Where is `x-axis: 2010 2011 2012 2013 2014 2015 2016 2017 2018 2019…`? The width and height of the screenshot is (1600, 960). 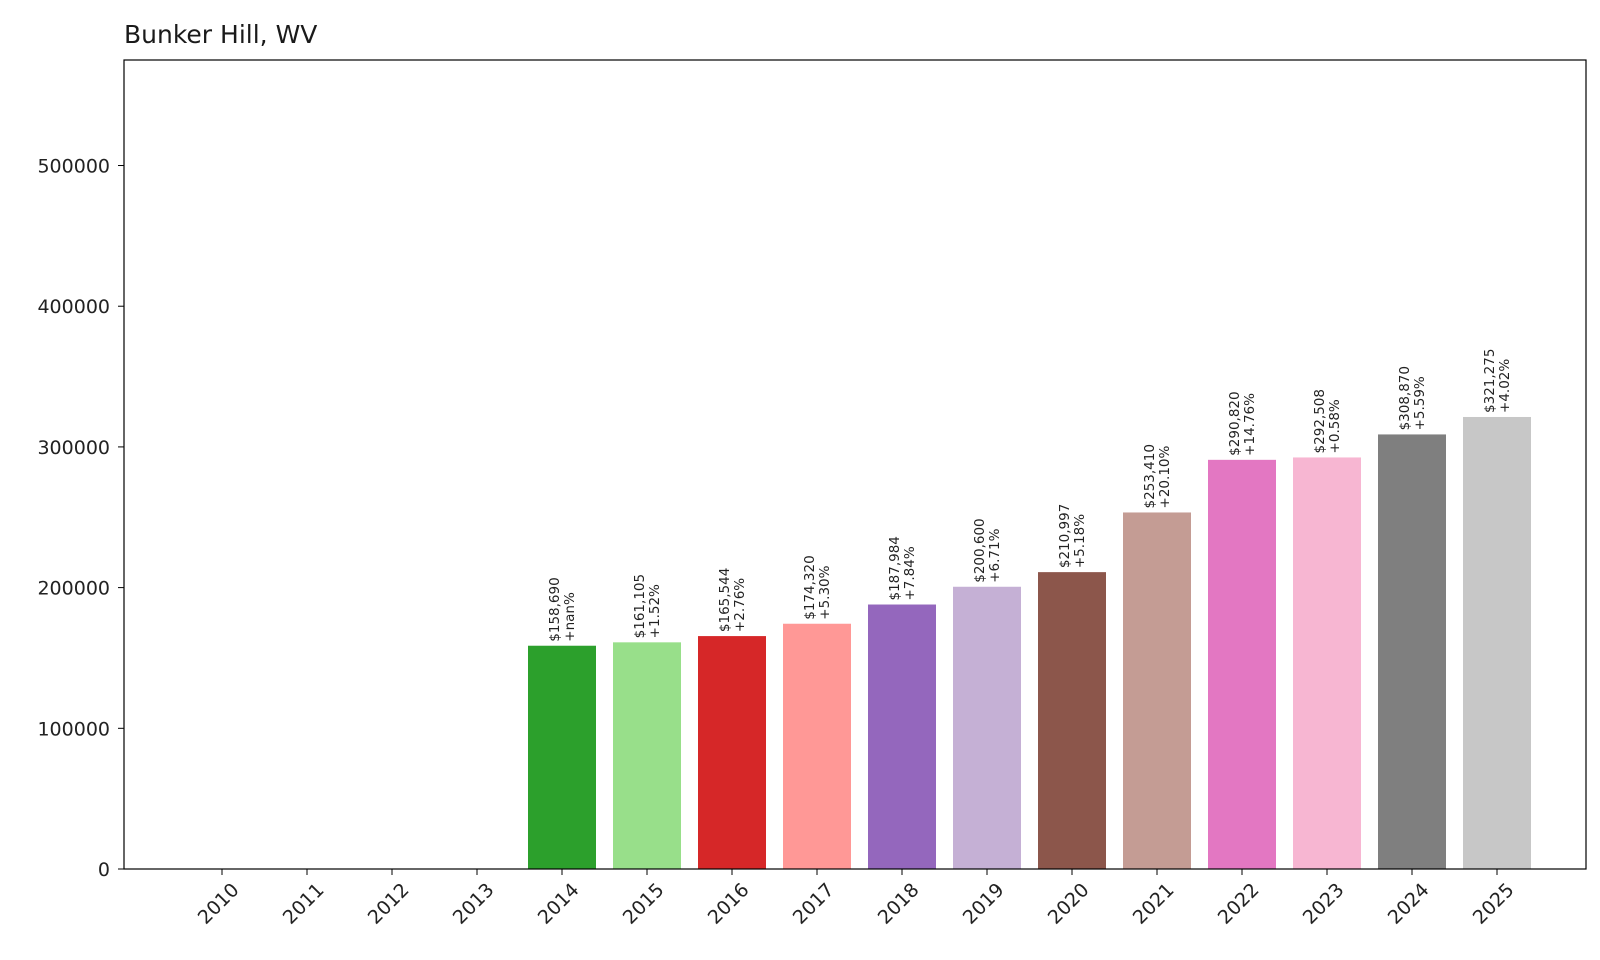 x-axis: 2010 2011 2012 2013 2014 2015 2016 2017 2018 2019… is located at coordinates (856, 899).